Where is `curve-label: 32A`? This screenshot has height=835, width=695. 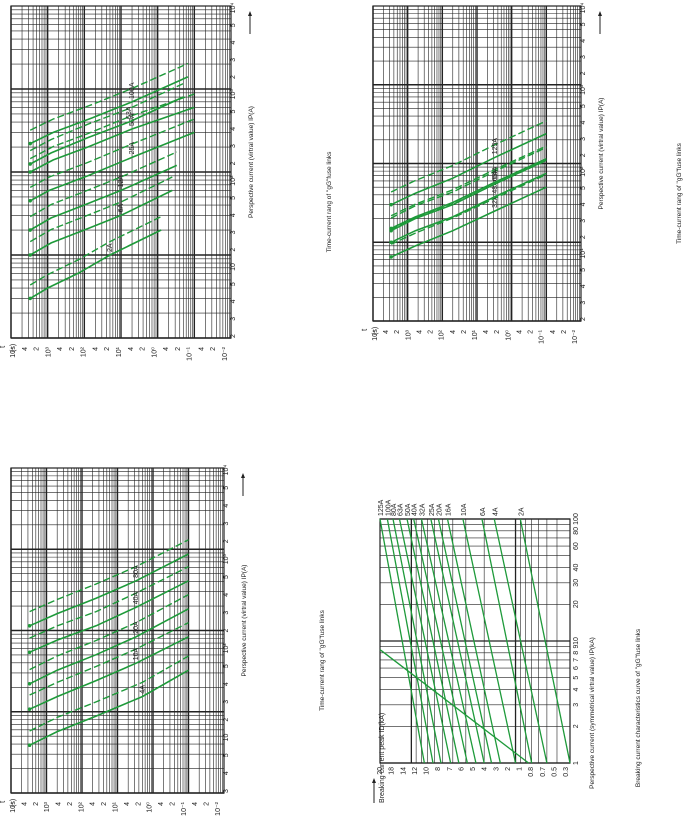
curve-label: 32A is located at coordinates (495, 201).